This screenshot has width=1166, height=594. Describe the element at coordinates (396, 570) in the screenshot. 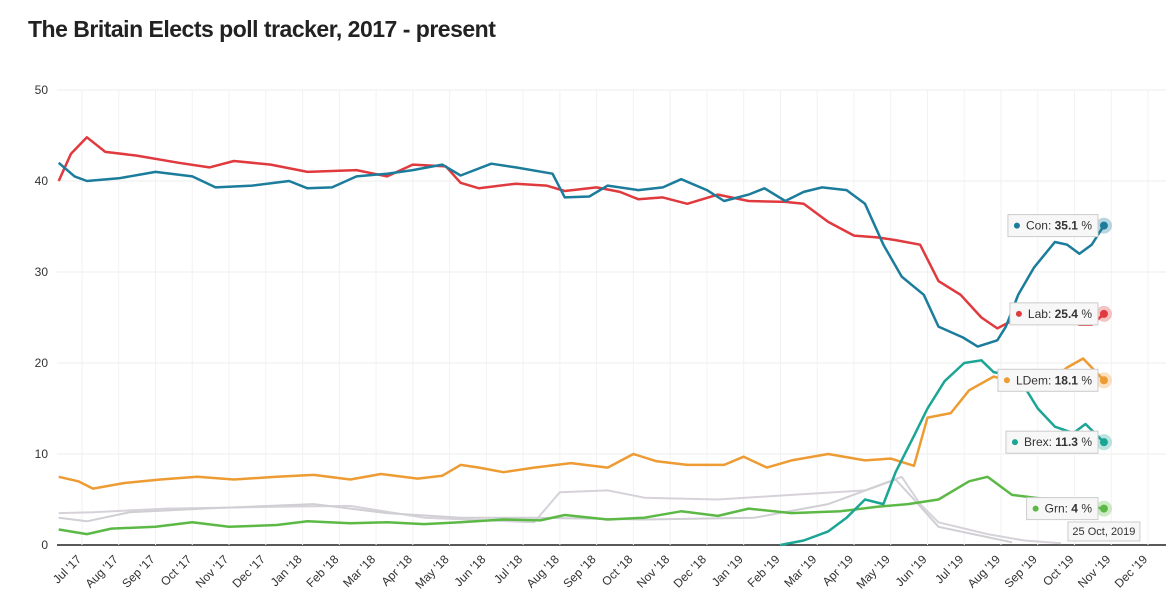

I see `x-tick-label: Apr '18` at that location.